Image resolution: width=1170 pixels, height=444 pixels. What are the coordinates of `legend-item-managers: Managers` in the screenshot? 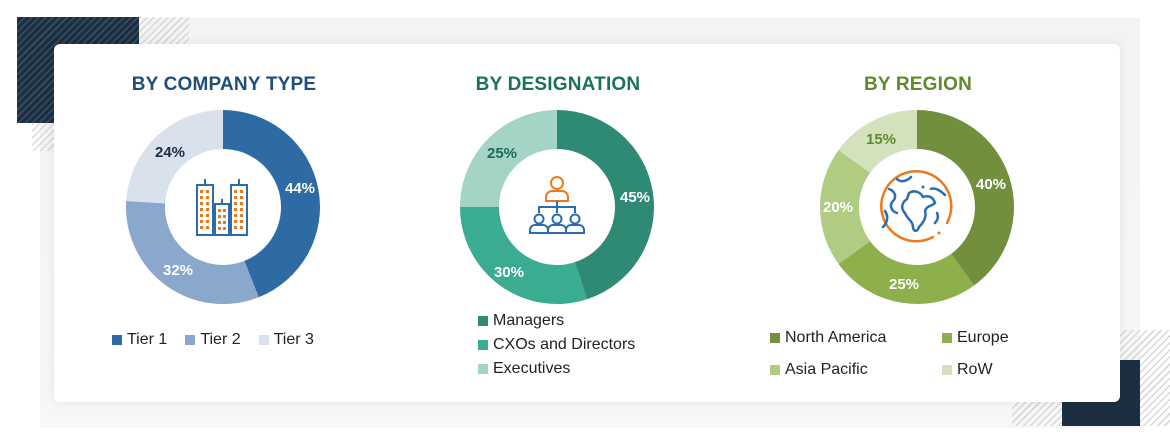 It's located at (556, 321).